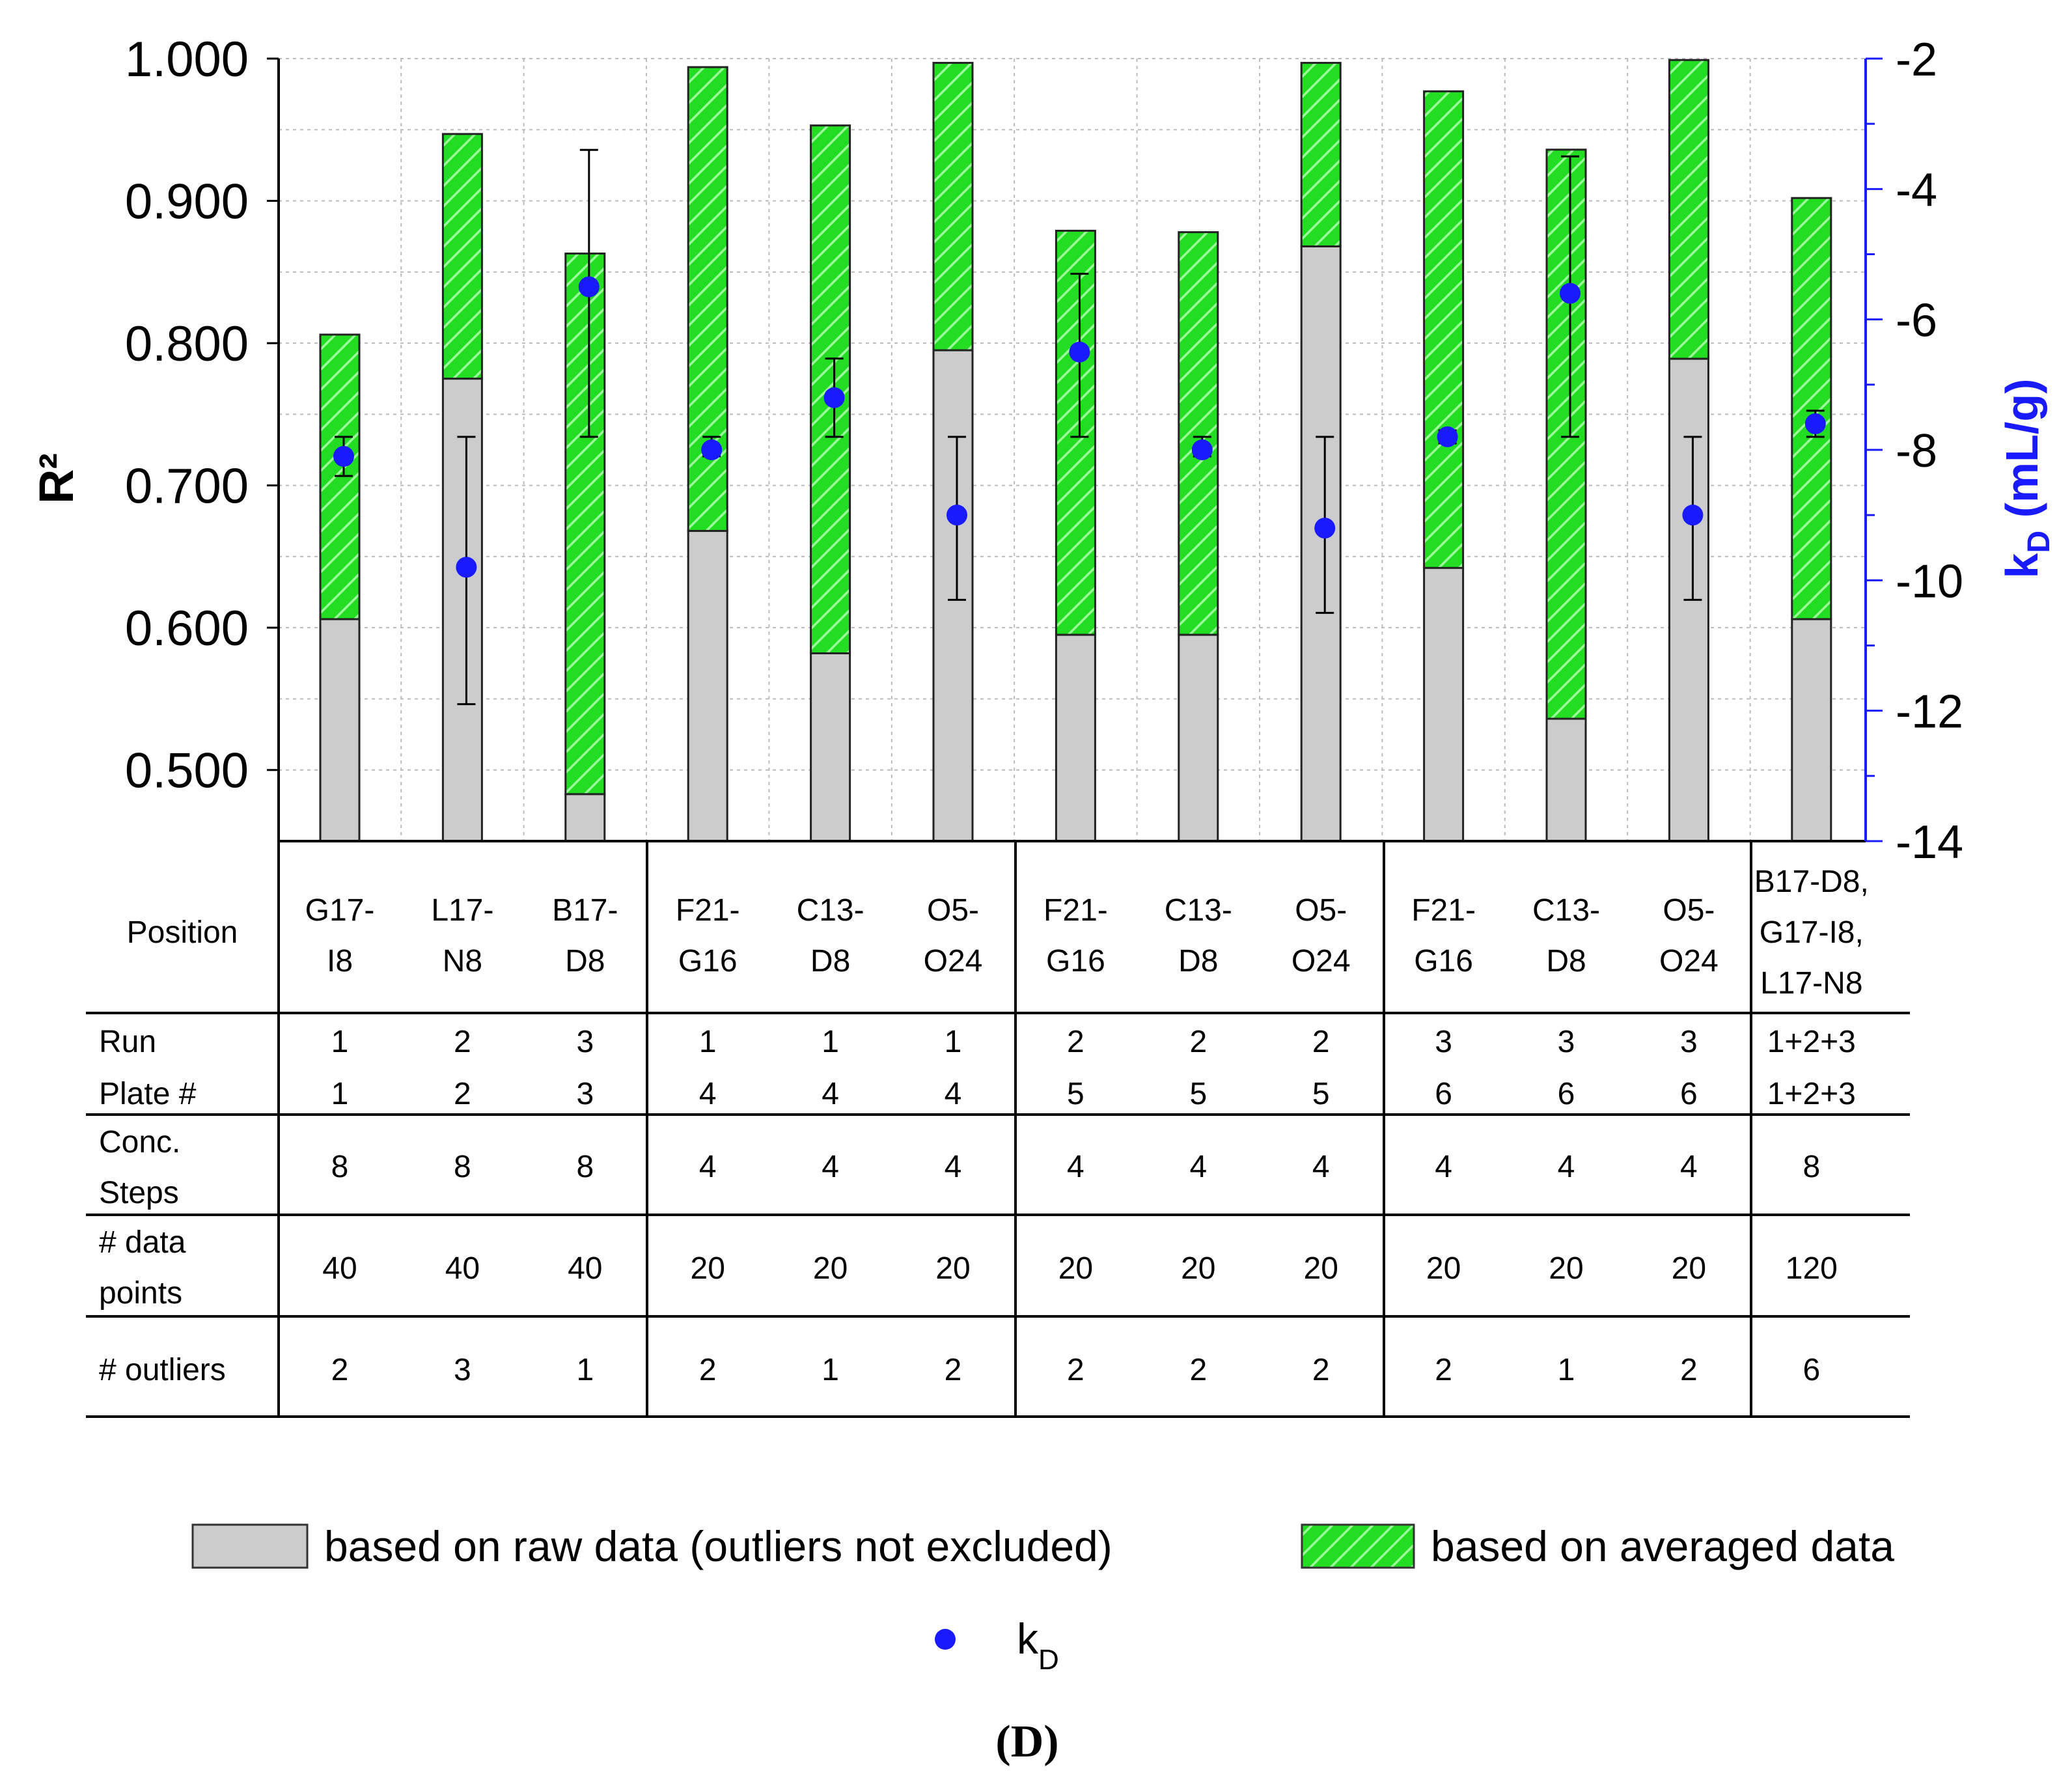 This screenshot has width=2072, height=1776. I want to click on table-header-position: Position, so click(182, 932).